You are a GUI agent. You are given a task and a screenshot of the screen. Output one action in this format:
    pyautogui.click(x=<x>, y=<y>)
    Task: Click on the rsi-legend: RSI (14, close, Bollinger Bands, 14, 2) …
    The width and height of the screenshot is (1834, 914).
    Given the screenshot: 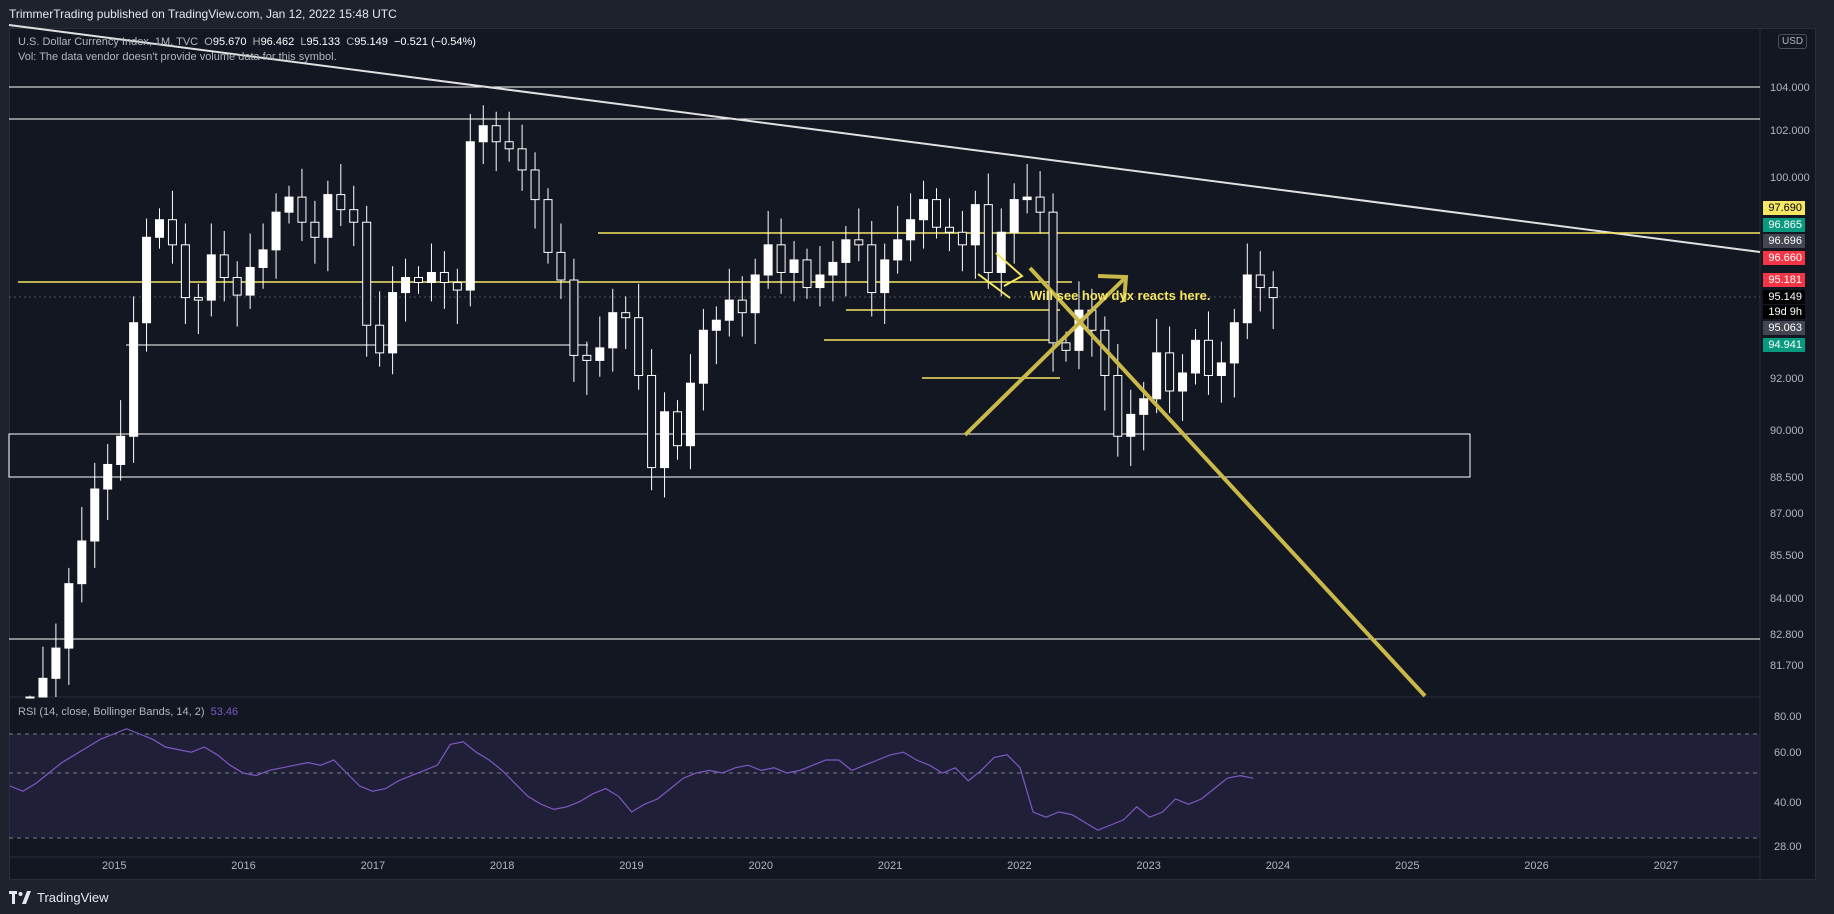 What is the action you would take?
    pyautogui.click(x=128, y=712)
    